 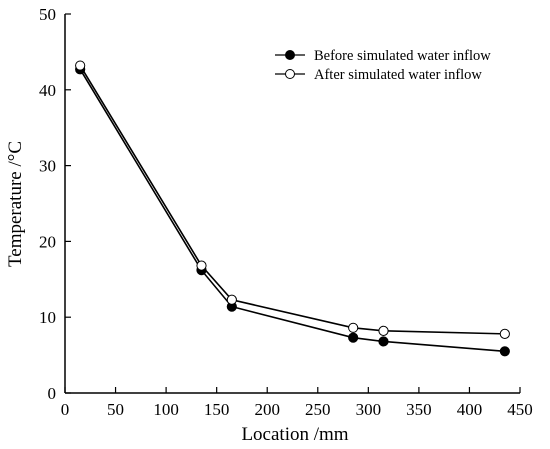 I want to click on x-tick-label: 0, so click(x=65, y=409).